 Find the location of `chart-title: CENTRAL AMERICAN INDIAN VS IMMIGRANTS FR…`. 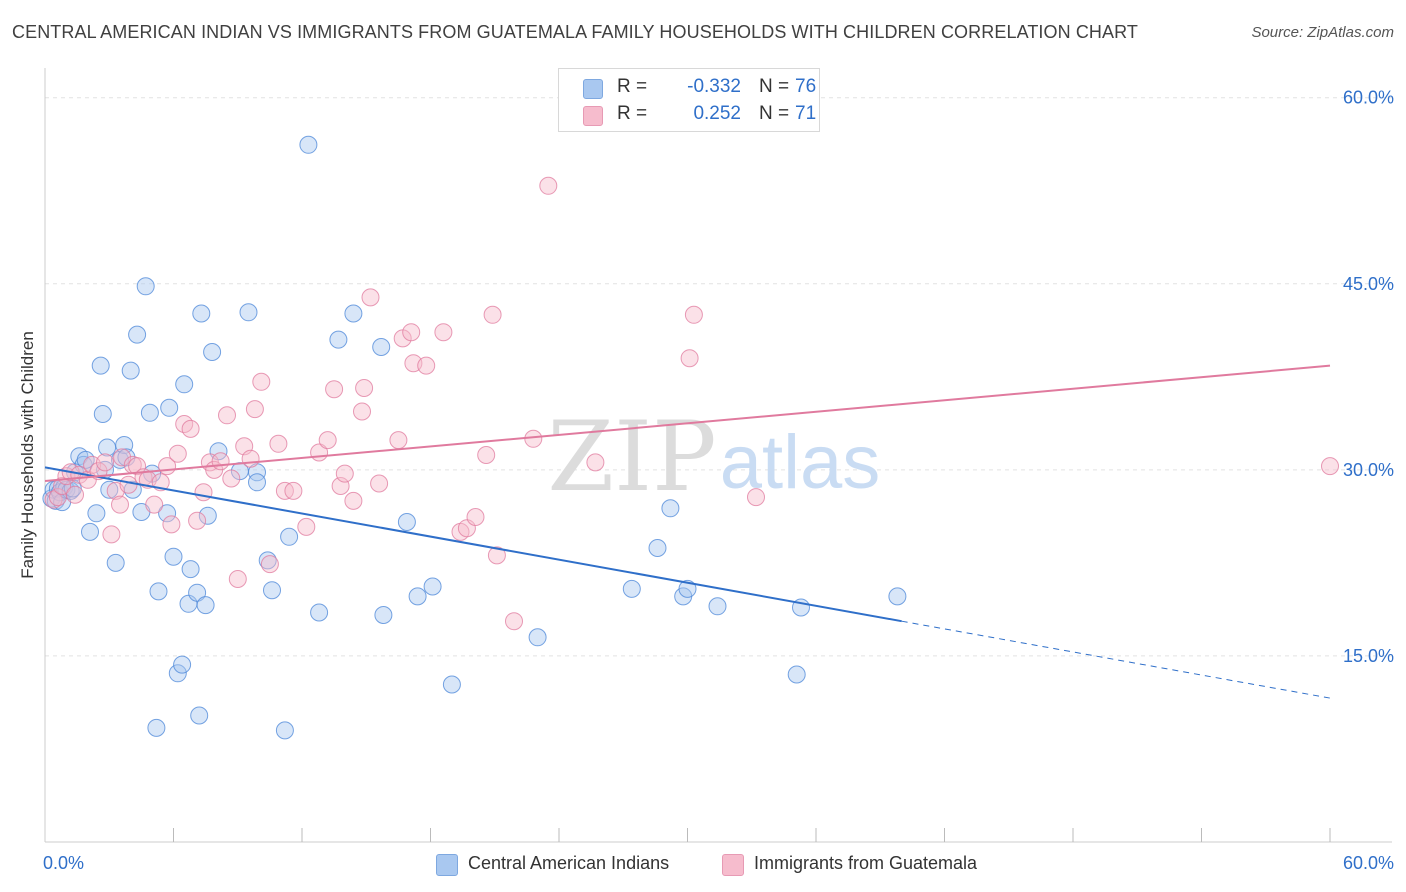

chart-title: CENTRAL AMERICAN INDIAN VS IMMIGRANTS FR… is located at coordinates (575, 32).